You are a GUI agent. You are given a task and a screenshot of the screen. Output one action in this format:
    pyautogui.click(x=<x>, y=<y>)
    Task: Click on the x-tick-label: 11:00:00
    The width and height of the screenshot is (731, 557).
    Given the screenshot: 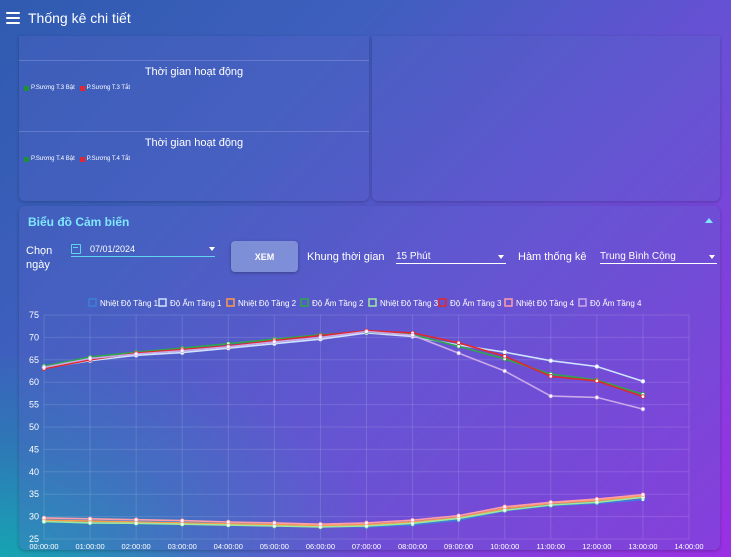 What is the action you would take?
    pyautogui.click(x=550, y=546)
    